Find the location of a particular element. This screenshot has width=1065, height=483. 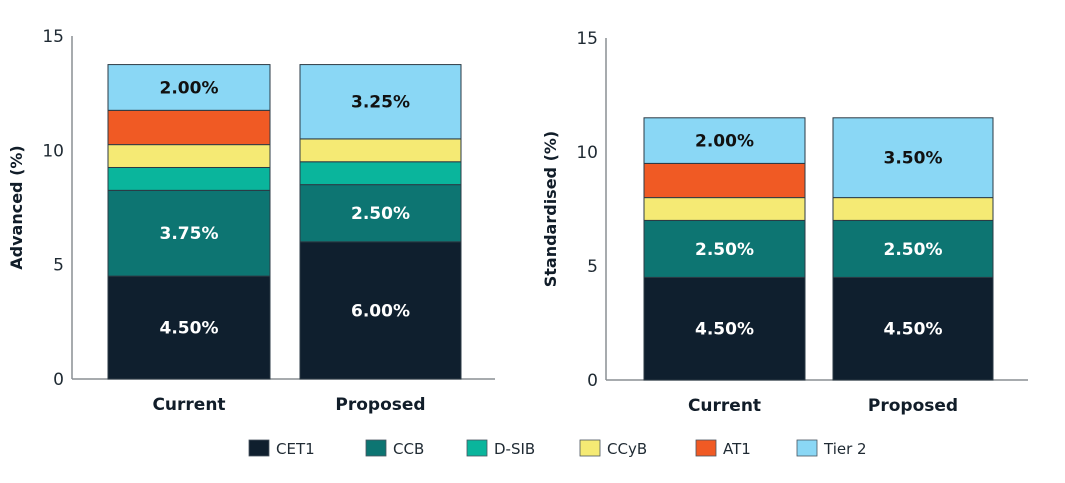

legend-item: CCB is located at coordinates (394, 448).